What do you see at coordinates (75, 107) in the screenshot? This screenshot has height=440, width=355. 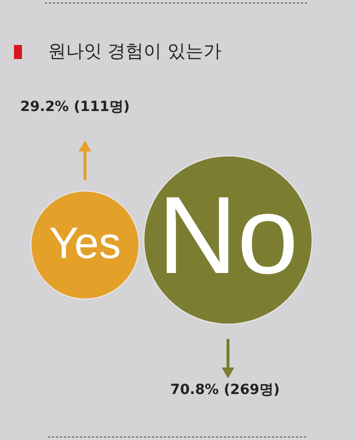 I see `data-label: 29.2% (111명)` at bounding box center [75, 107].